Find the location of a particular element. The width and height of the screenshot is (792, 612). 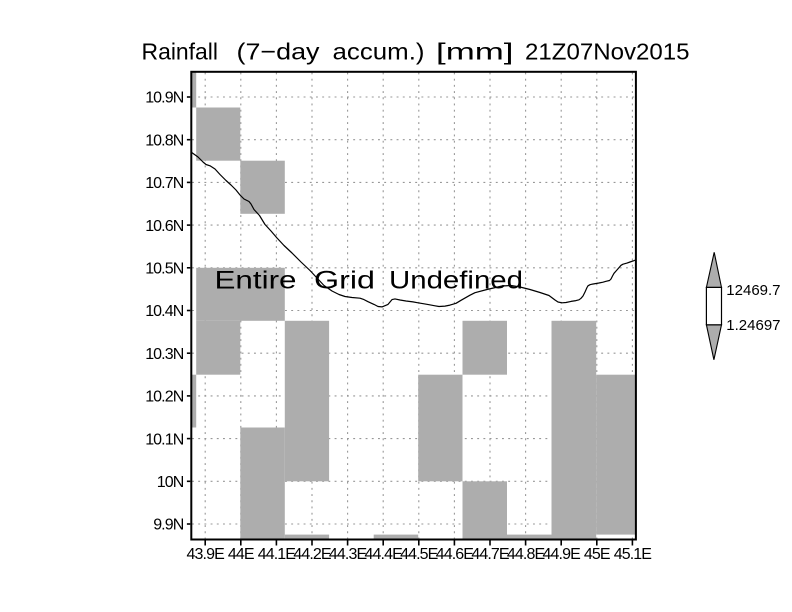

svg-text: accum.) is located at coordinates (379, 52).